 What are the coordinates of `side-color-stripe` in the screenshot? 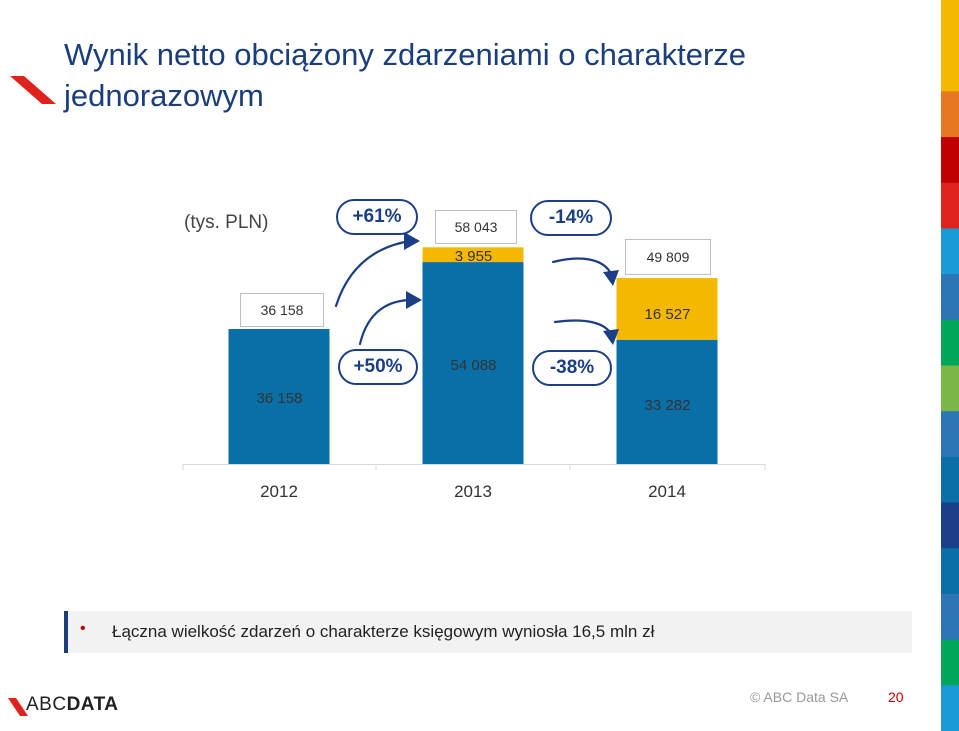 It's located at (950, 365).